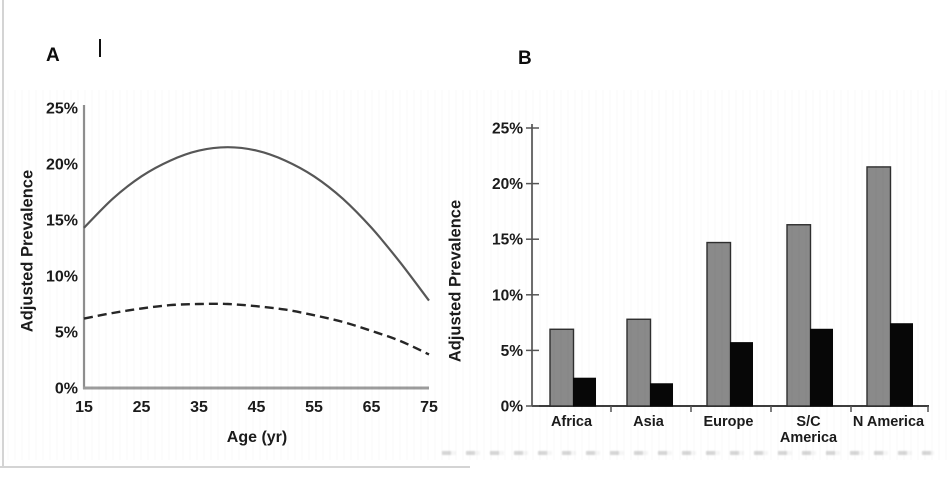  I want to click on bar-gray-asia, so click(639, 362).